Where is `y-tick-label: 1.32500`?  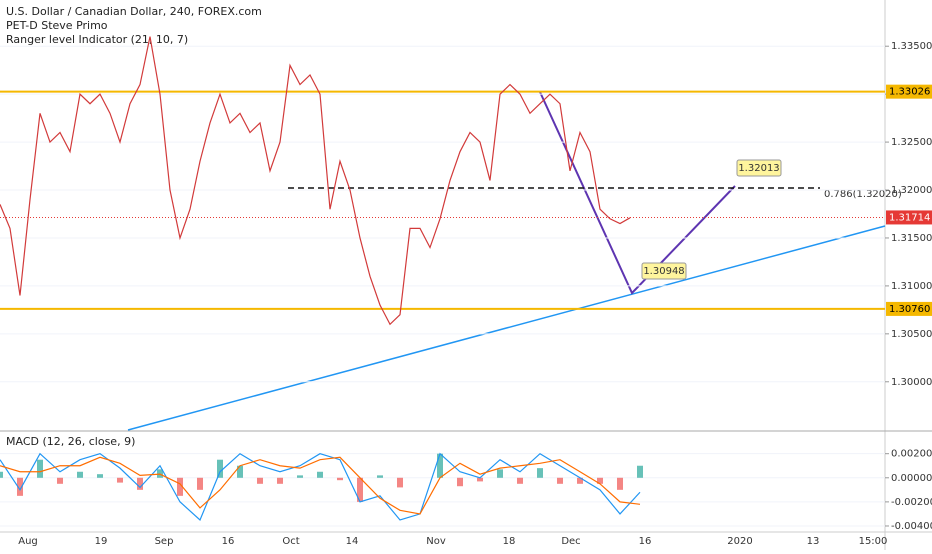
y-tick-label: 1.32500 is located at coordinates (911, 142).